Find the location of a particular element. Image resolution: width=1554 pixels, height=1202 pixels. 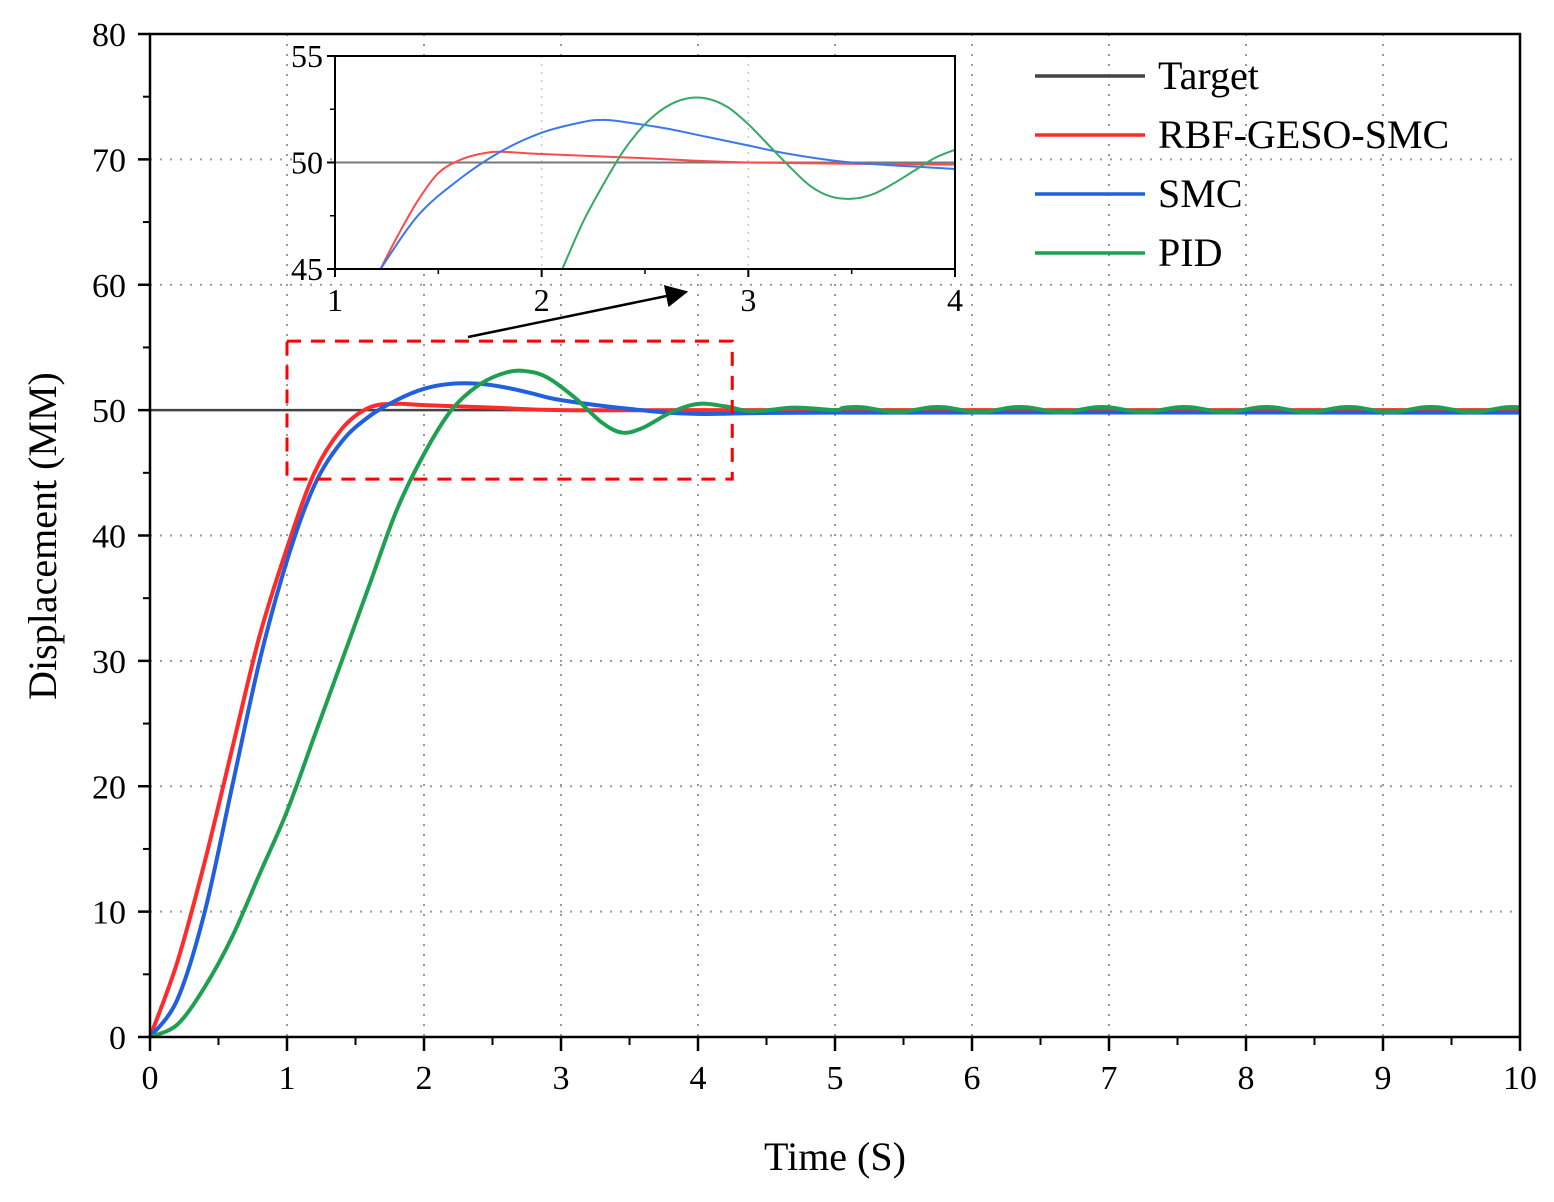

legend-label-rbf-geso-smc: RBF-GESO-SMC is located at coordinates (1303, 134).